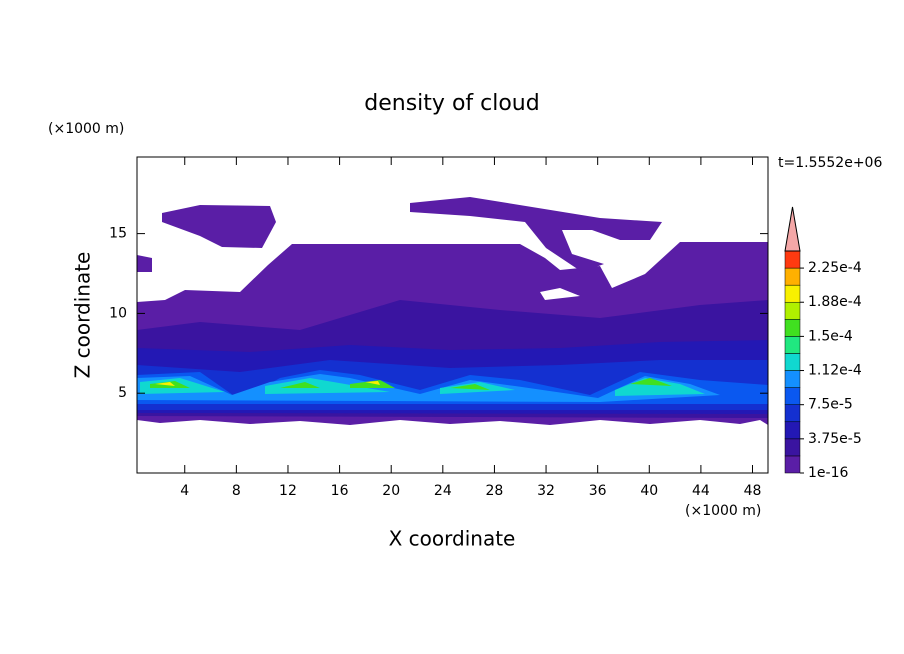  What do you see at coordinates (830, 405) in the screenshot?
I see `colorbar-tick-label: 7.5e-5` at bounding box center [830, 405].